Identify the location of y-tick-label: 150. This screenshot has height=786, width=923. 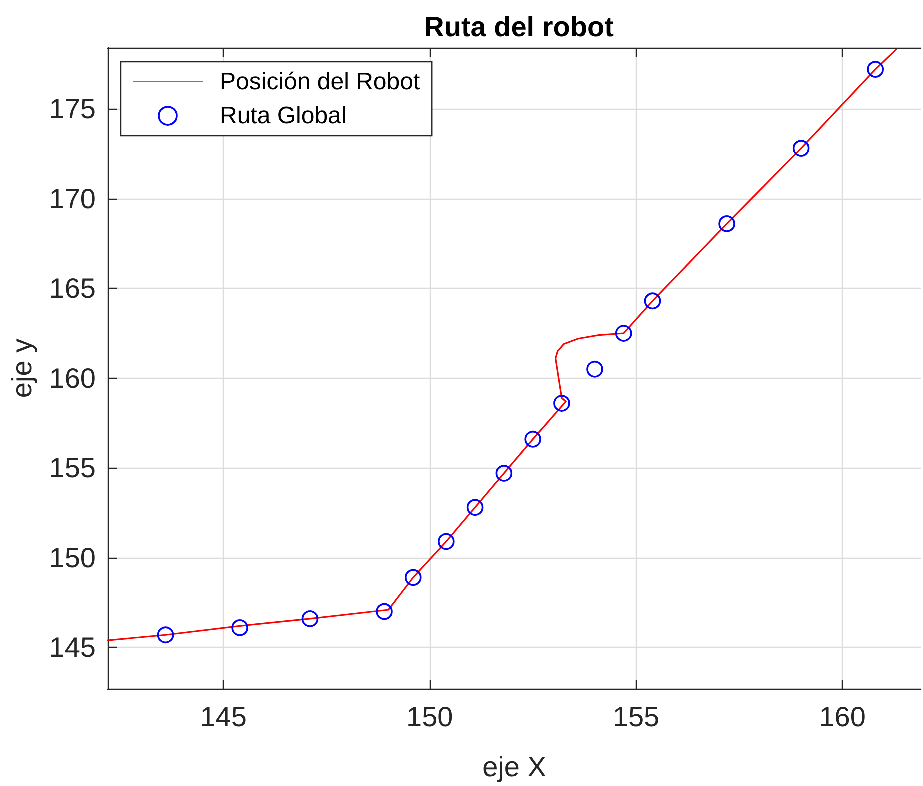
(72, 558).